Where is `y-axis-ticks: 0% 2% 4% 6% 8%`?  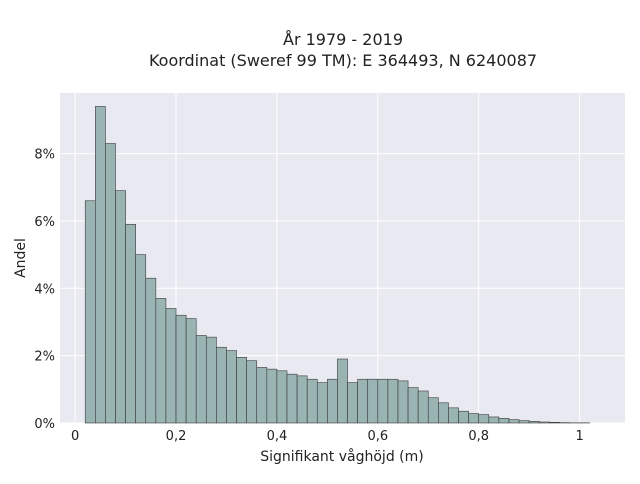 y-axis-ticks: 0% 2% 4% 6% 8% is located at coordinates (44, 290).